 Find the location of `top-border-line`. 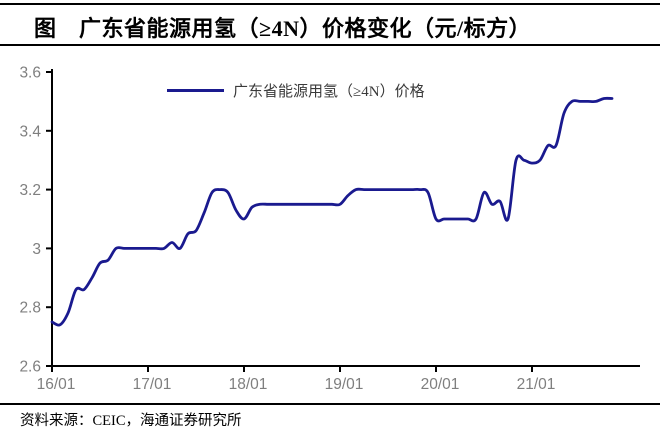

top-border-line is located at coordinates (330, 4).